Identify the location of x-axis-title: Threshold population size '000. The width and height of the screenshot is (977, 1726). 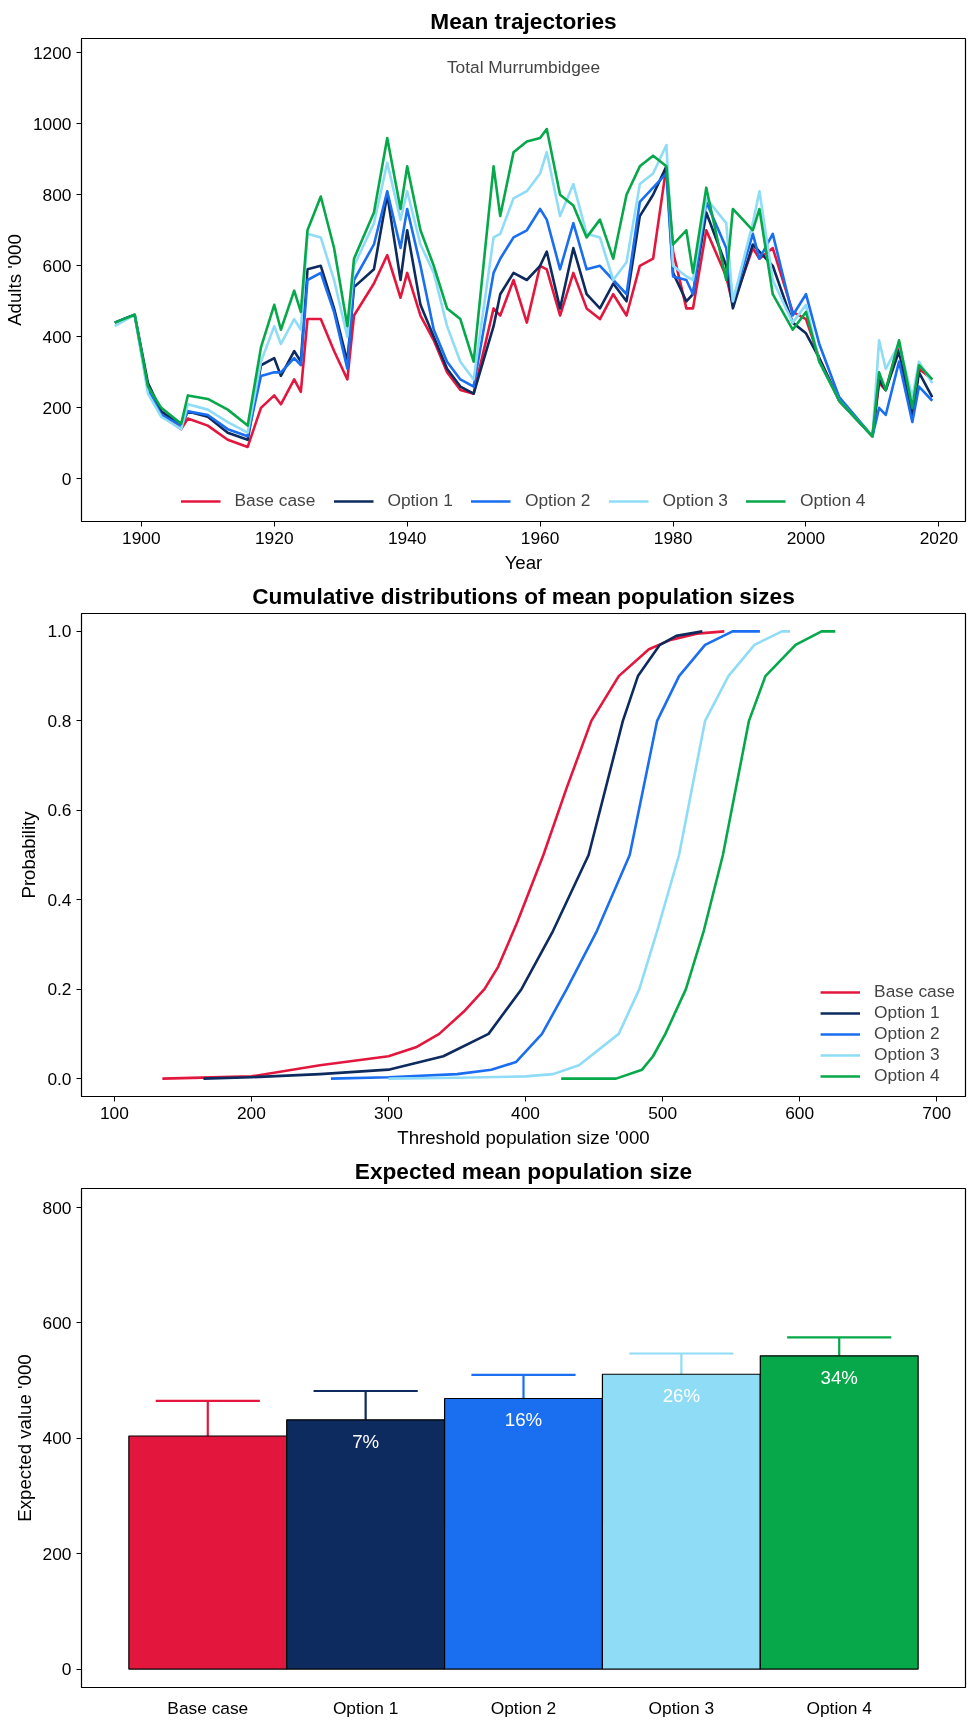
(523, 1137).